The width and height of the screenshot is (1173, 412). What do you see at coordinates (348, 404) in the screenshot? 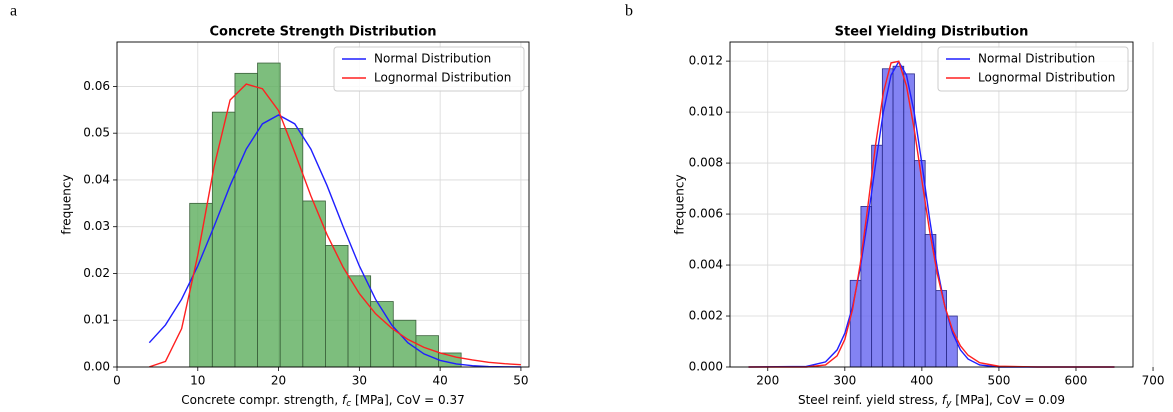
I see `x-axis-label-part: c` at bounding box center [348, 404].